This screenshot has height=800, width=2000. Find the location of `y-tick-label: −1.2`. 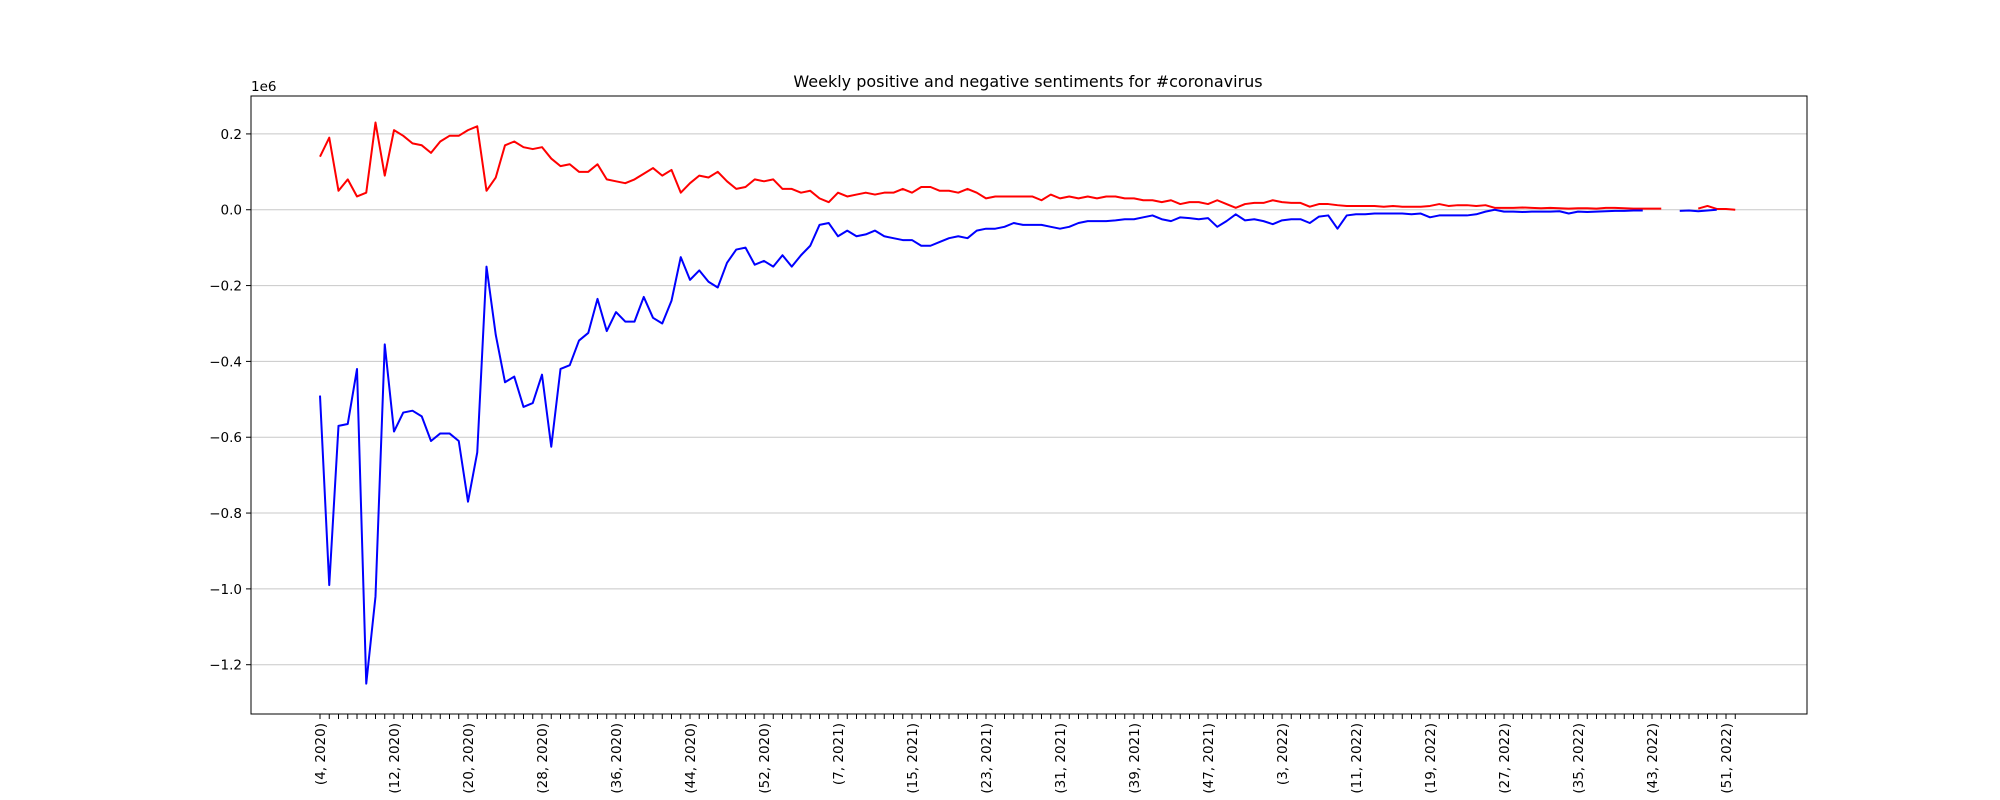

y-tick-label: −1.2 is located at coordinates (225, 666).